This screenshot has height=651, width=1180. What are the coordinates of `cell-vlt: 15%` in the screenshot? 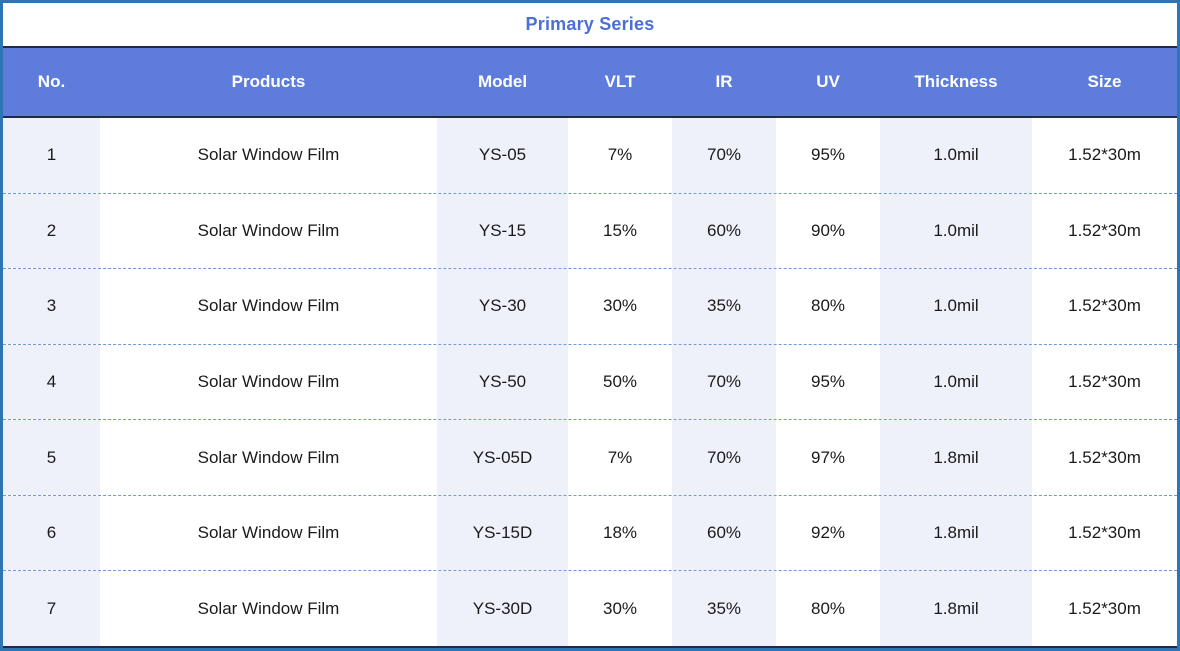 It's located at (620, 230).